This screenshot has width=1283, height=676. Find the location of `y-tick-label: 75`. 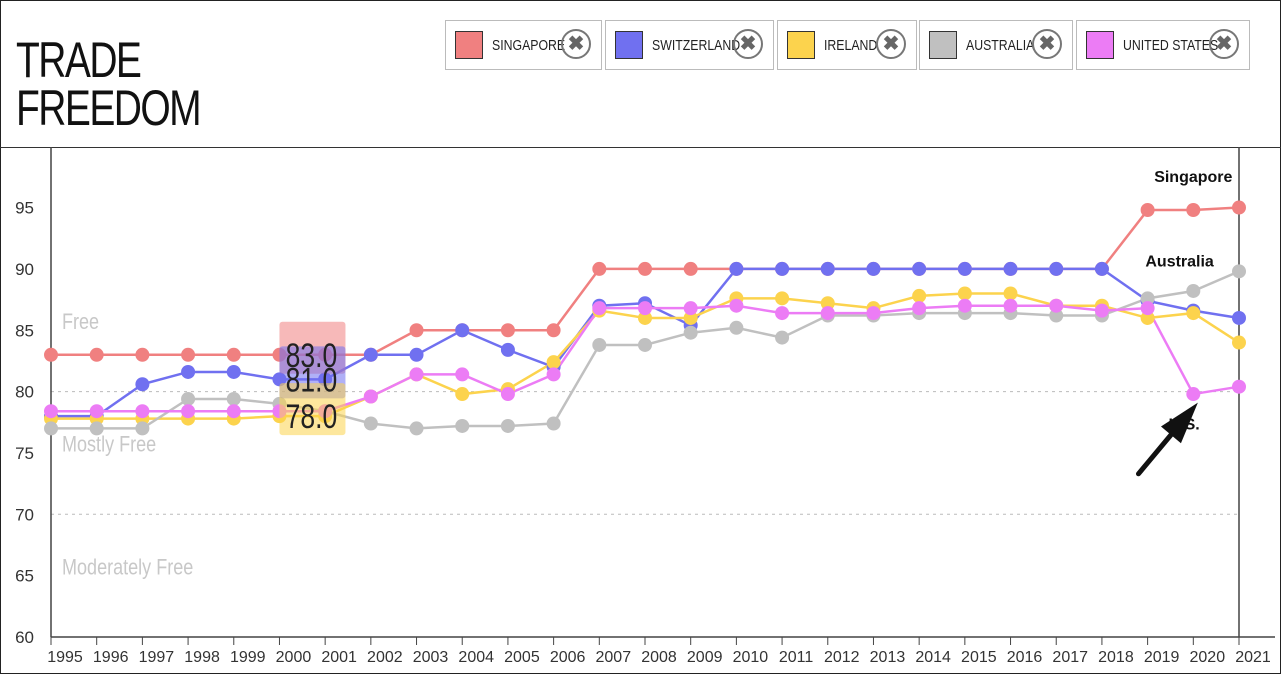

y-tick-label: 75 is located at coordinates (24, 453).